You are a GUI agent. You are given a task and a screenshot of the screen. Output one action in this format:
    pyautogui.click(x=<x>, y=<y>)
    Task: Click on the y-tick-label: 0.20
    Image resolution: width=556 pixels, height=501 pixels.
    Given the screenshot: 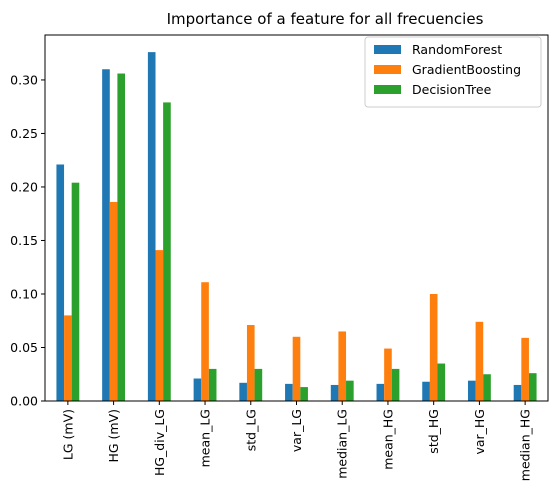 What is the action you would take?
    pyautogui.click(x=24, y=186)
    